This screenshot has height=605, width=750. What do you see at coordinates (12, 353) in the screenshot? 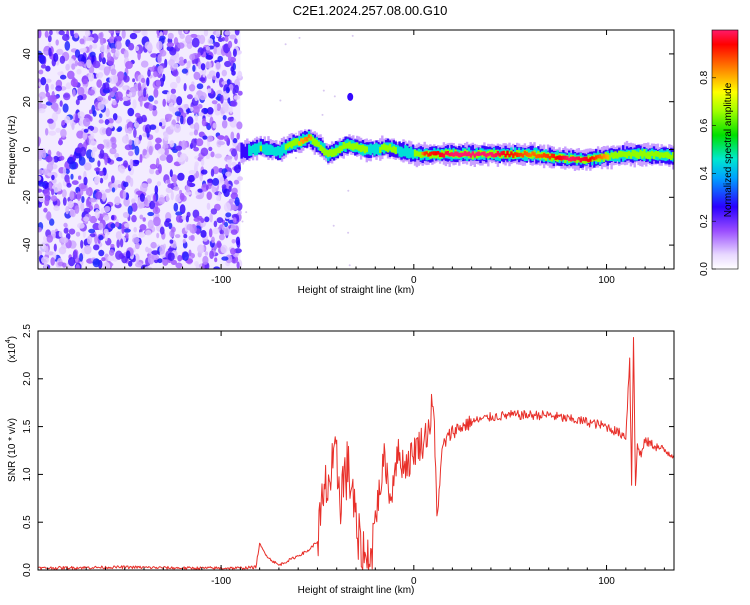
I see `bottom-y-scale-base: (x10` at bounding box center [12, 353].